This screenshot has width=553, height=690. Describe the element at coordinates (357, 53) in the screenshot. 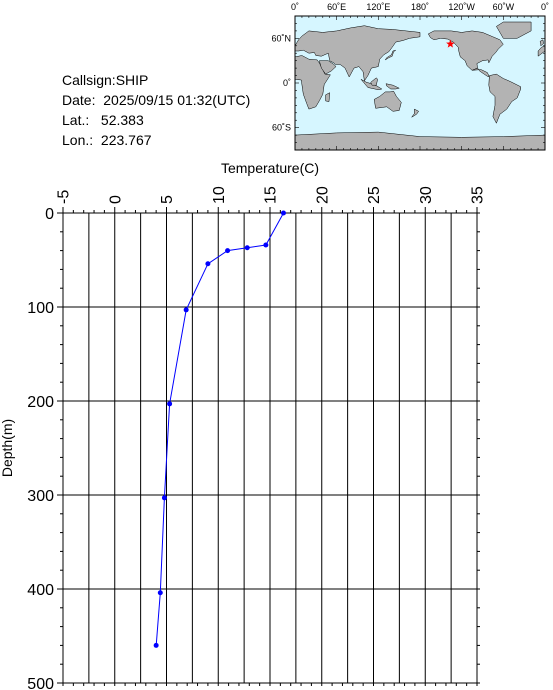

I see `land-eurasia` at that location.